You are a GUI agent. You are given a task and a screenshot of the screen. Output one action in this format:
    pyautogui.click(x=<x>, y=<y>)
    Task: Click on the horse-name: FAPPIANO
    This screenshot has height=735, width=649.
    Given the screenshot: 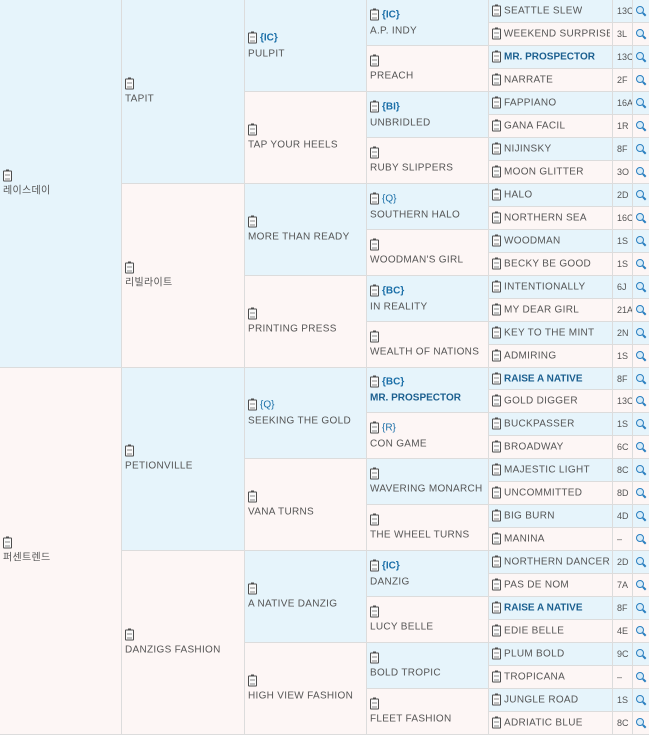 What is the action you would take?
    pyautogui.click(x=530, y=103)
    